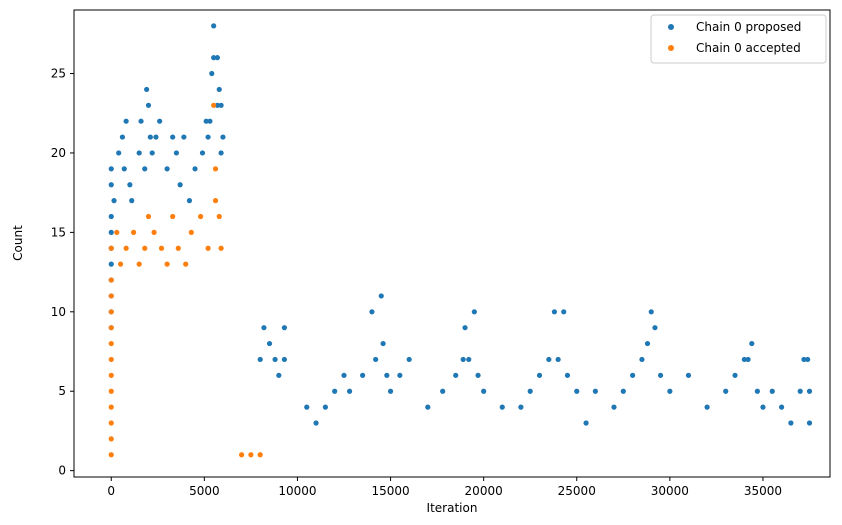 The height and width of the screenshot is (525, 842). I want to click on x-tick-label: 15000, so click(390, 491).